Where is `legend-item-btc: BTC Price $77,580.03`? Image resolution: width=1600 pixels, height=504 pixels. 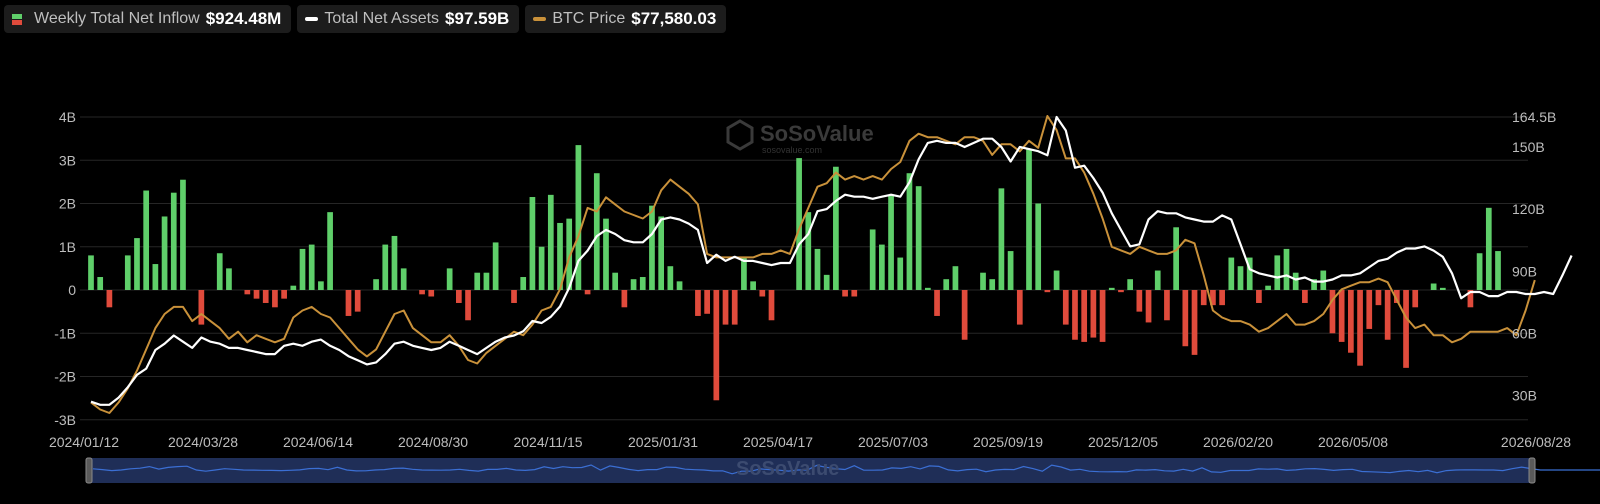
legend-item-btc: BTC Price $77,580.03 is located at coordinates (626, 19).